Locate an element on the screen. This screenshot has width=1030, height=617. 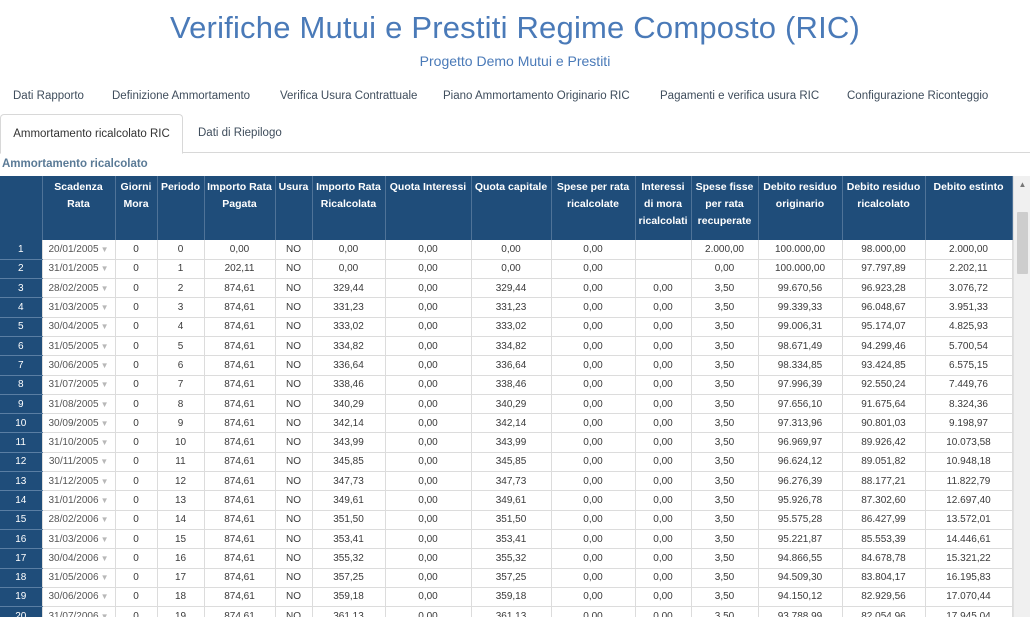
table-cell: 6.575,15 is located at coordinates (969, 365).